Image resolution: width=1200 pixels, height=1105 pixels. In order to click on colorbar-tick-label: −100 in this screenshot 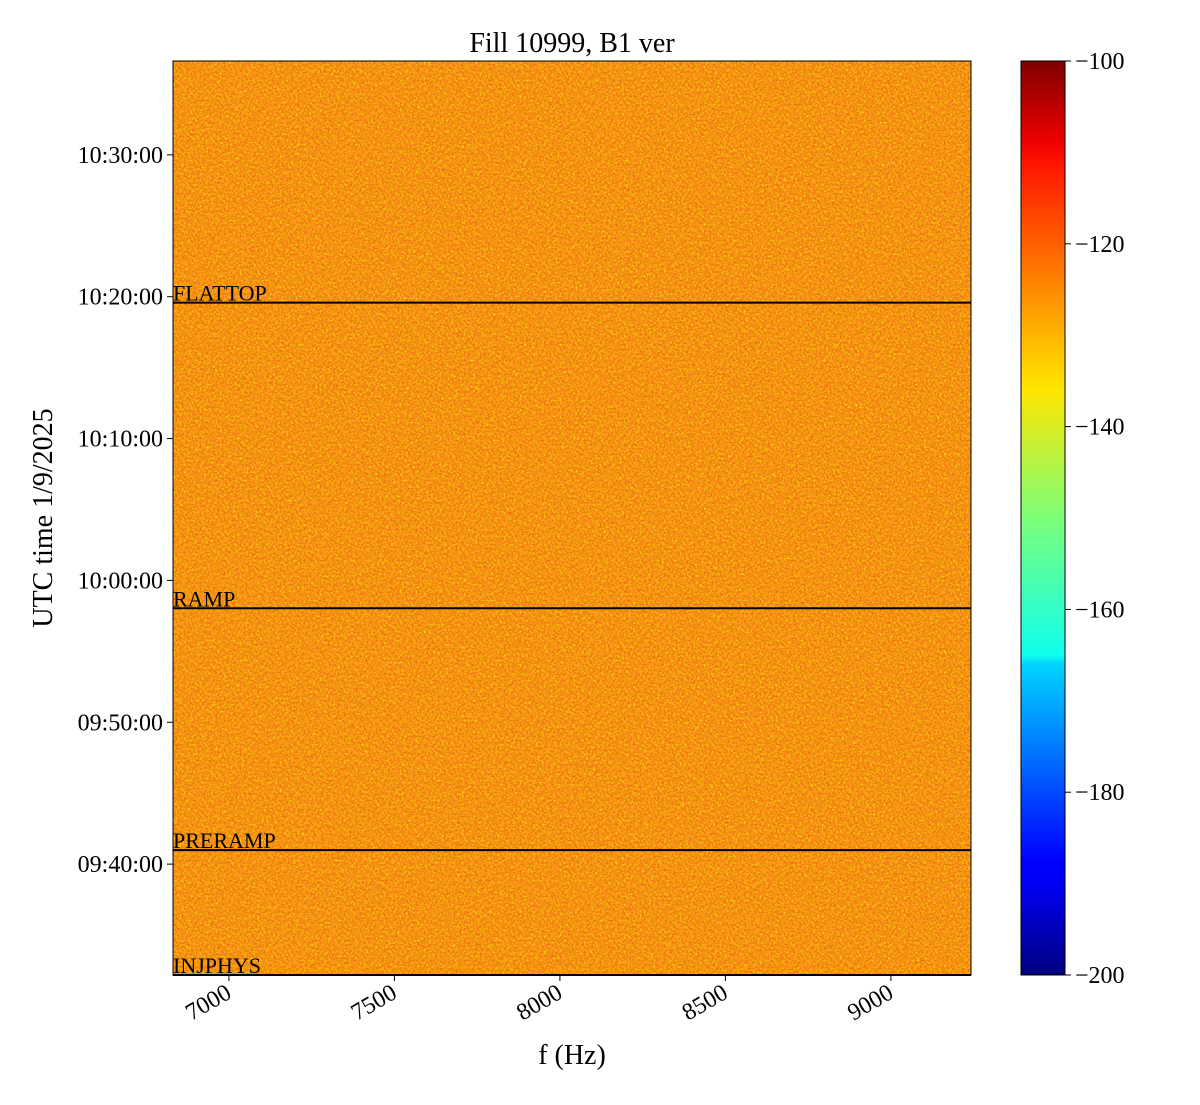, I will do `click(1100, 62)`.